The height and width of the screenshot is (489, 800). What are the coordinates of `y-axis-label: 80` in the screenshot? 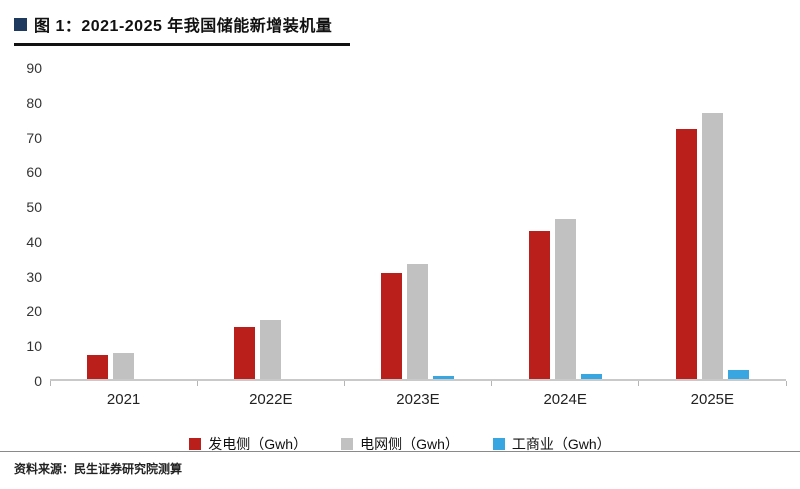 It's located at (34, 102).